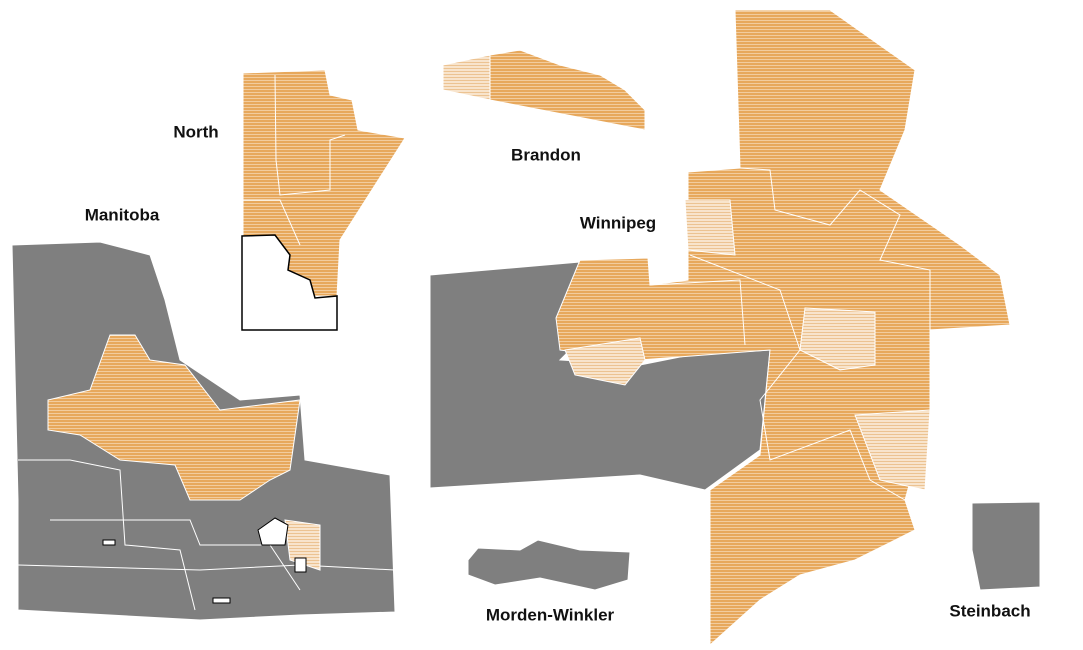 The height and width of the screenshot is (650, 1083). Describe the element at coordinates (546, 154) in the screenshot. I see `region-label: Brandon` at that location.